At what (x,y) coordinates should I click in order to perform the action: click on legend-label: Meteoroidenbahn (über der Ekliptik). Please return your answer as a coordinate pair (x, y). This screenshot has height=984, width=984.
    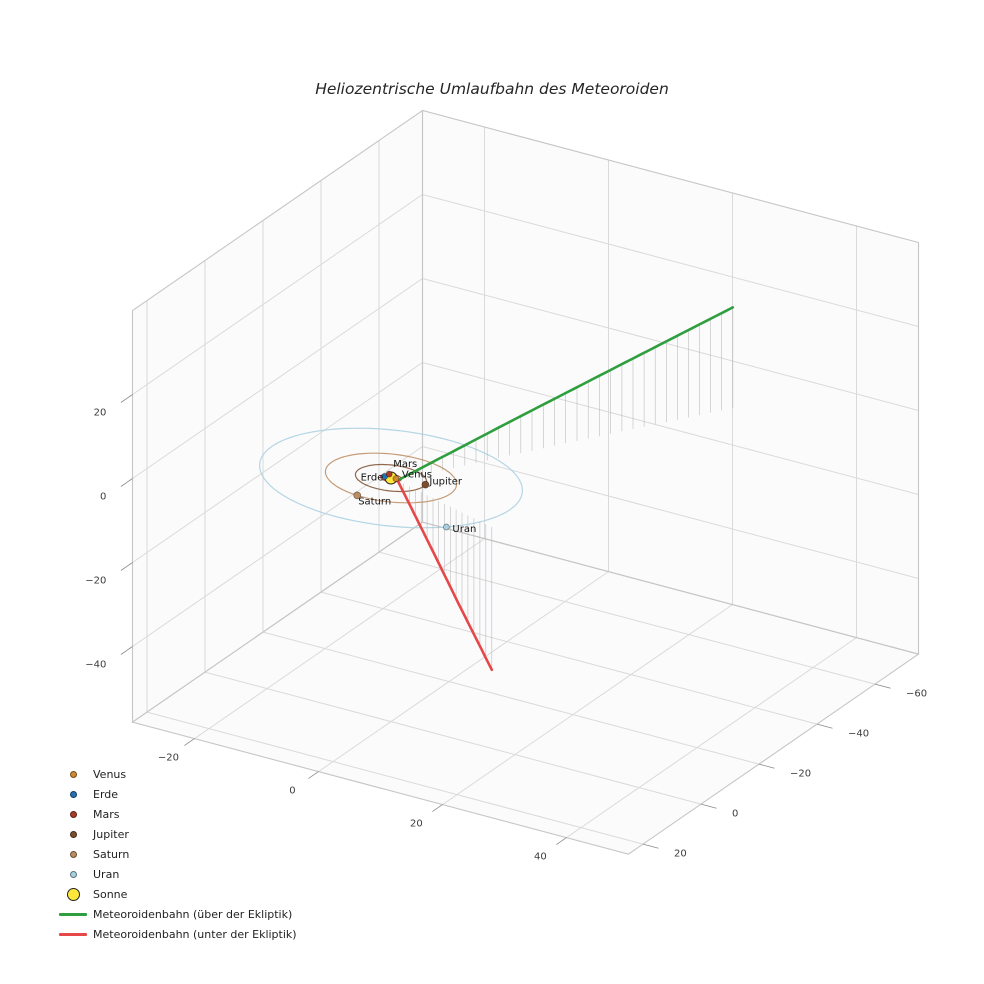
    Looking at the image, I should click on (193, 914).